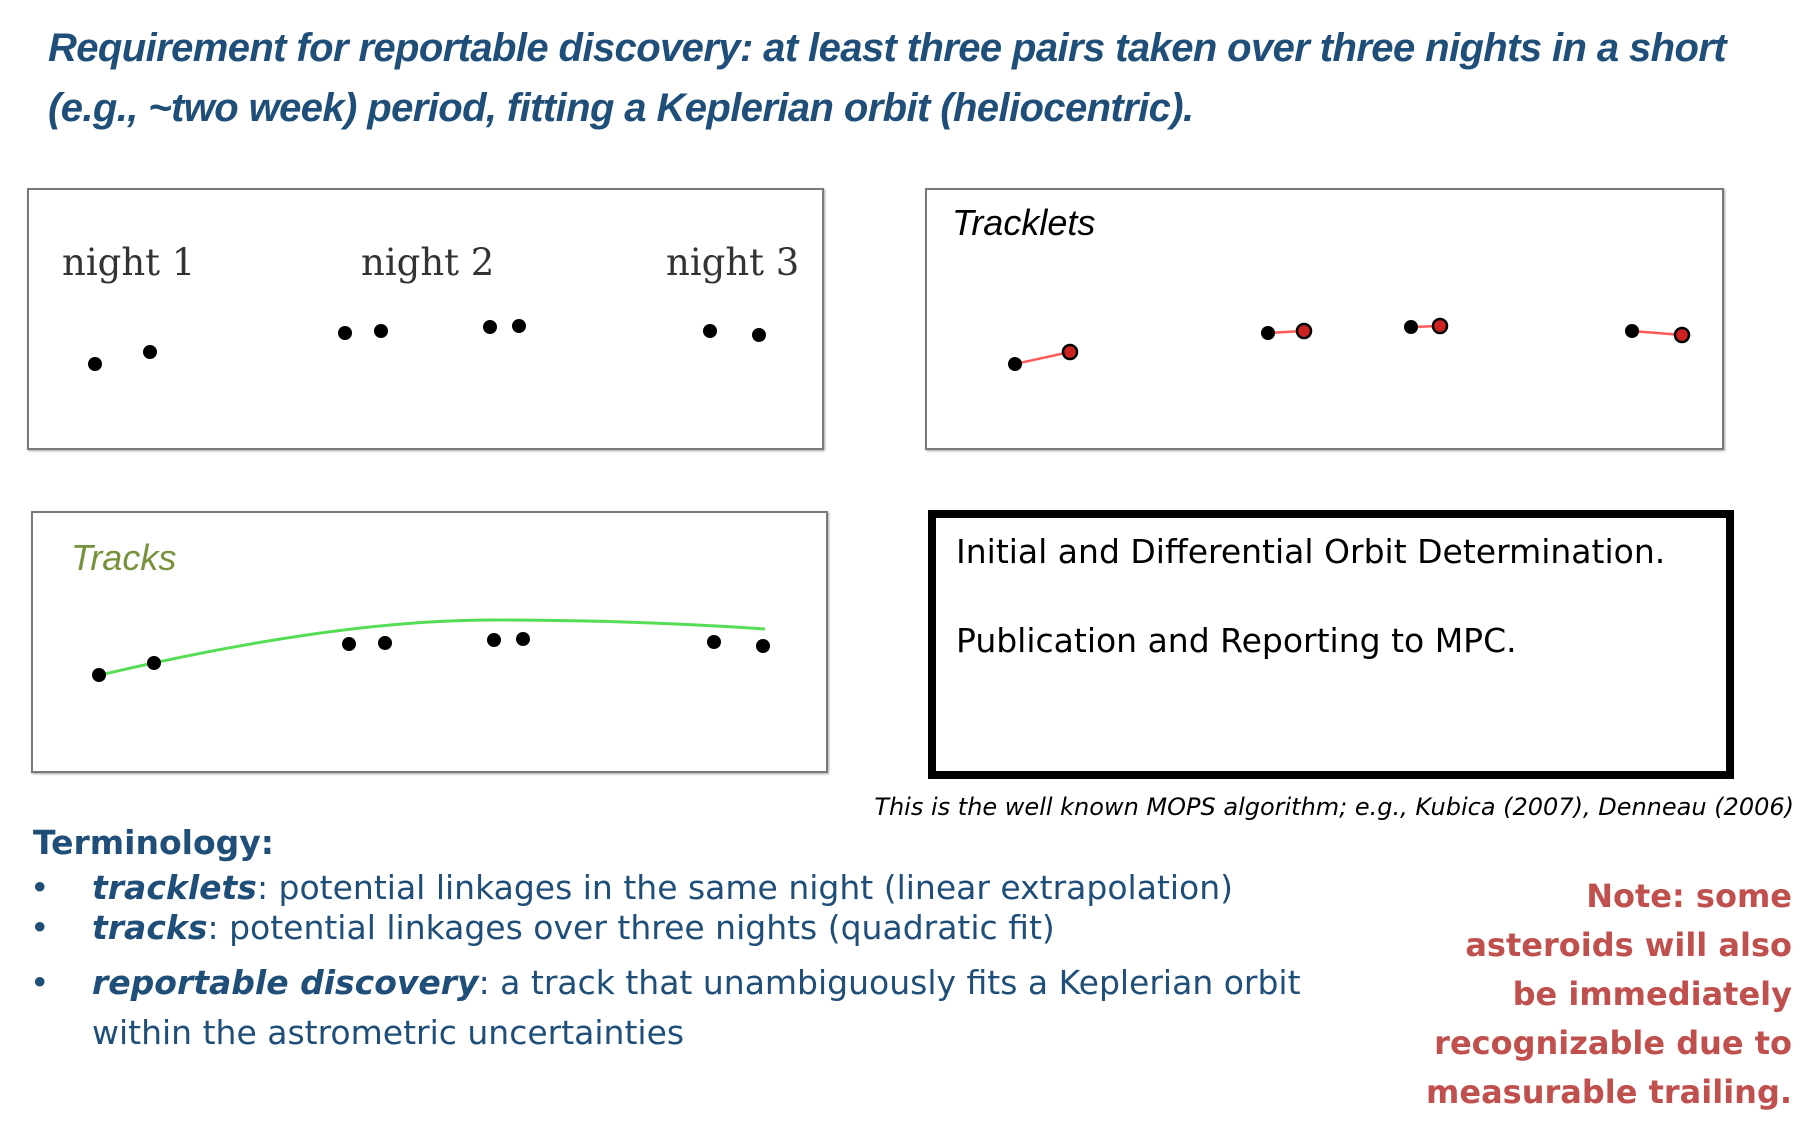 The image size is (1802, 1135). I want to click on tracks-diagram, so click(431, 650).